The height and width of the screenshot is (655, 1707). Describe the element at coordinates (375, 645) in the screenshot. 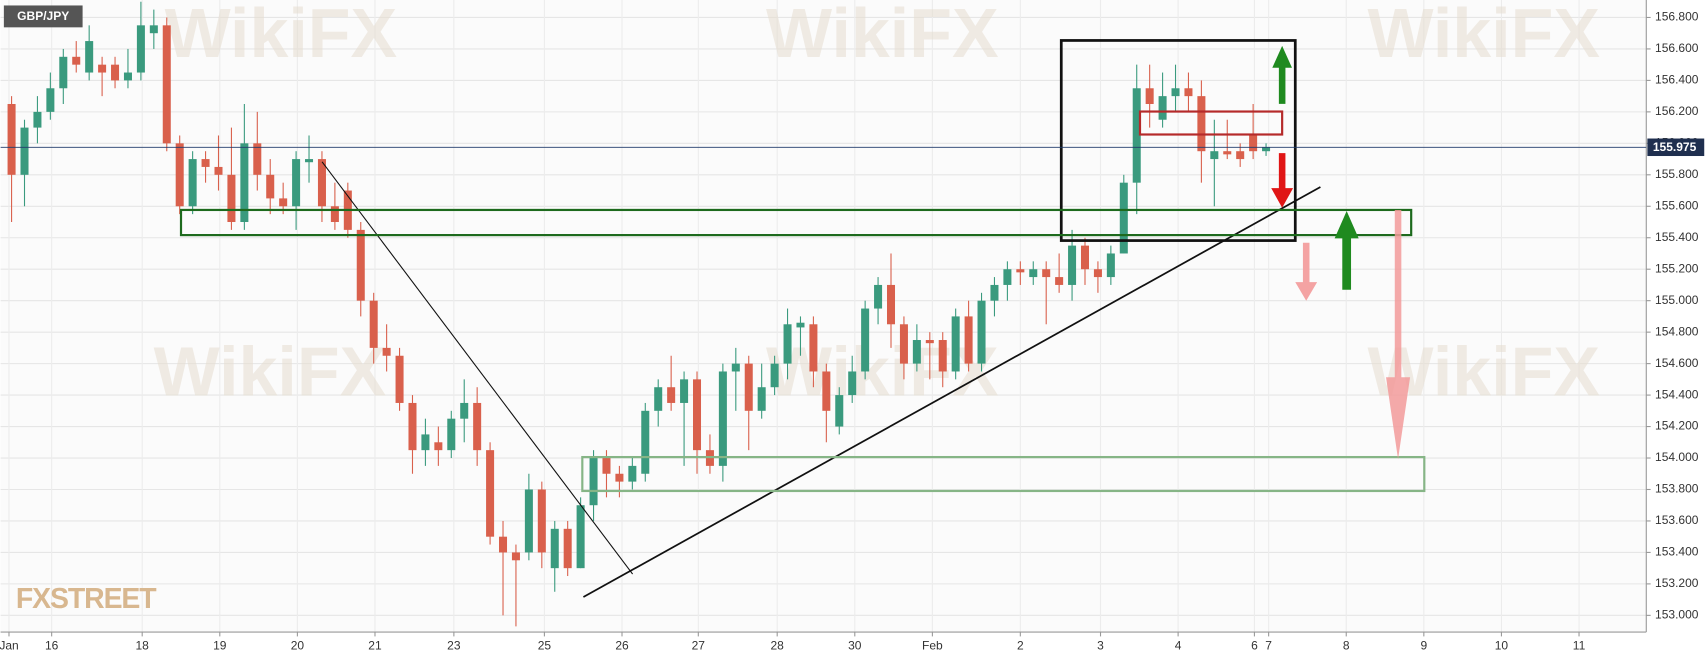

I see `x-tick-label: 21` at that location.